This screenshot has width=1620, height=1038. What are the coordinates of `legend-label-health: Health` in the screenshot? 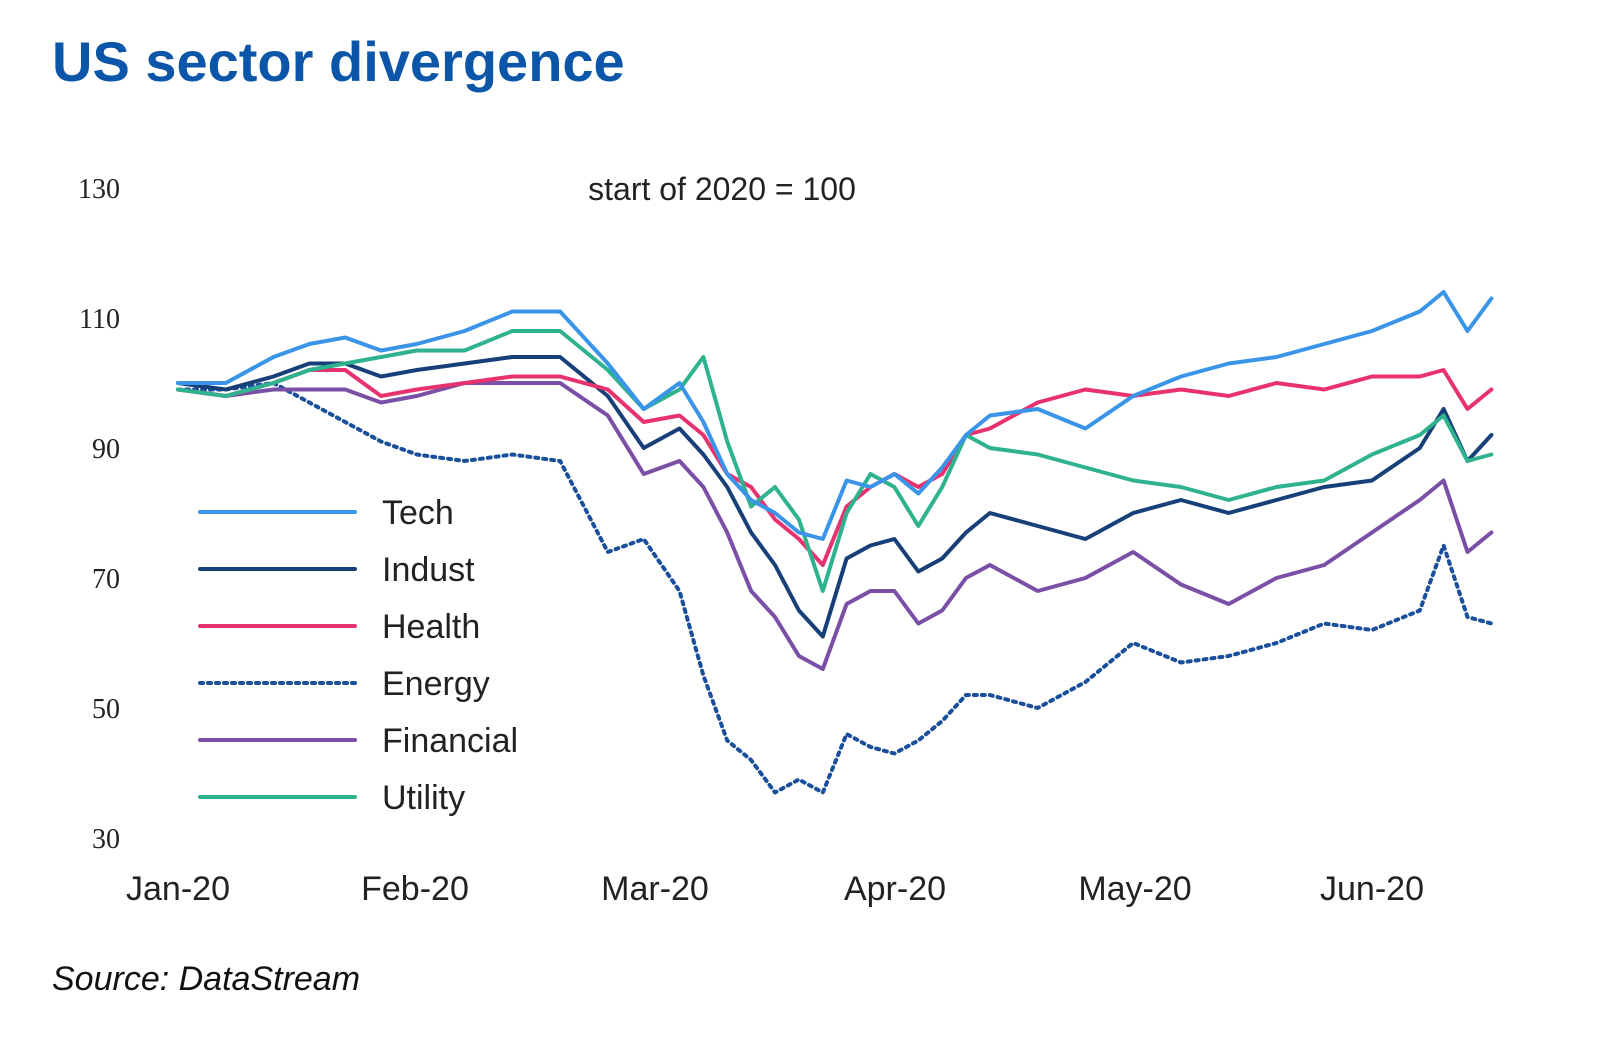 It's located at (431, 627).